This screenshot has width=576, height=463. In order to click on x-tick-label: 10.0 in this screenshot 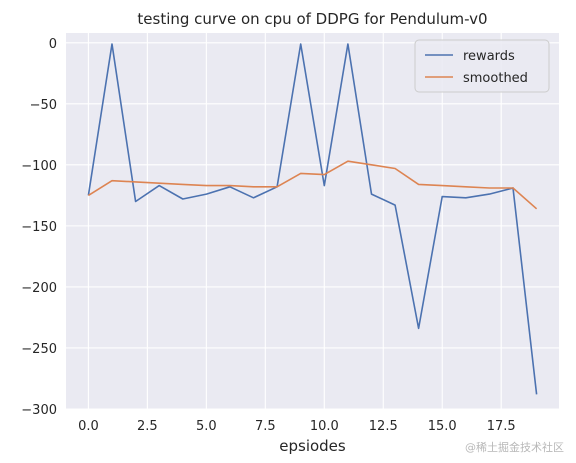, I will do `click(324, 426)`.